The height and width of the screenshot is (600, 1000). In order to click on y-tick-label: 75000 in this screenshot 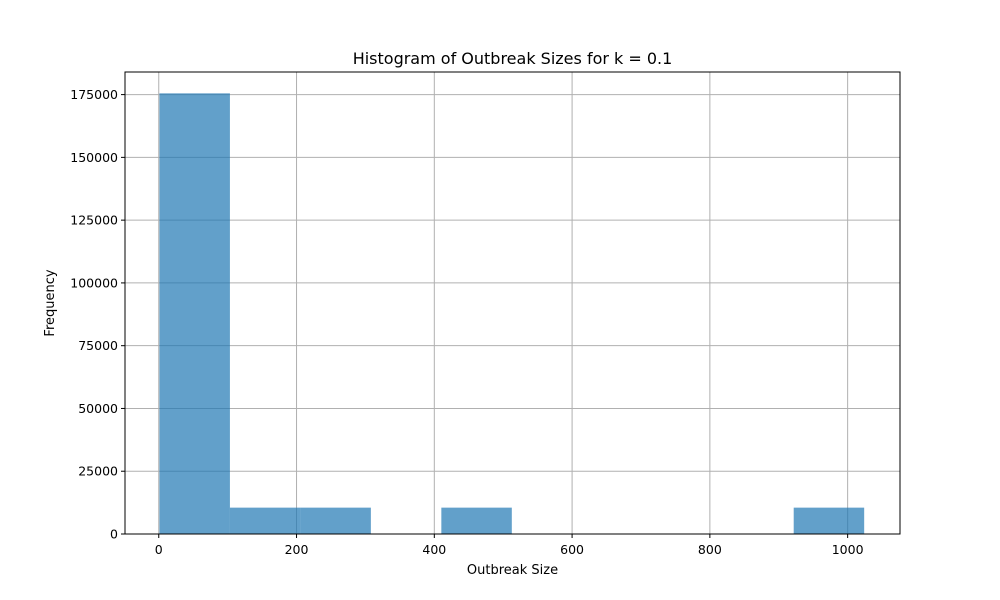, I will do `click(98, 345)`.